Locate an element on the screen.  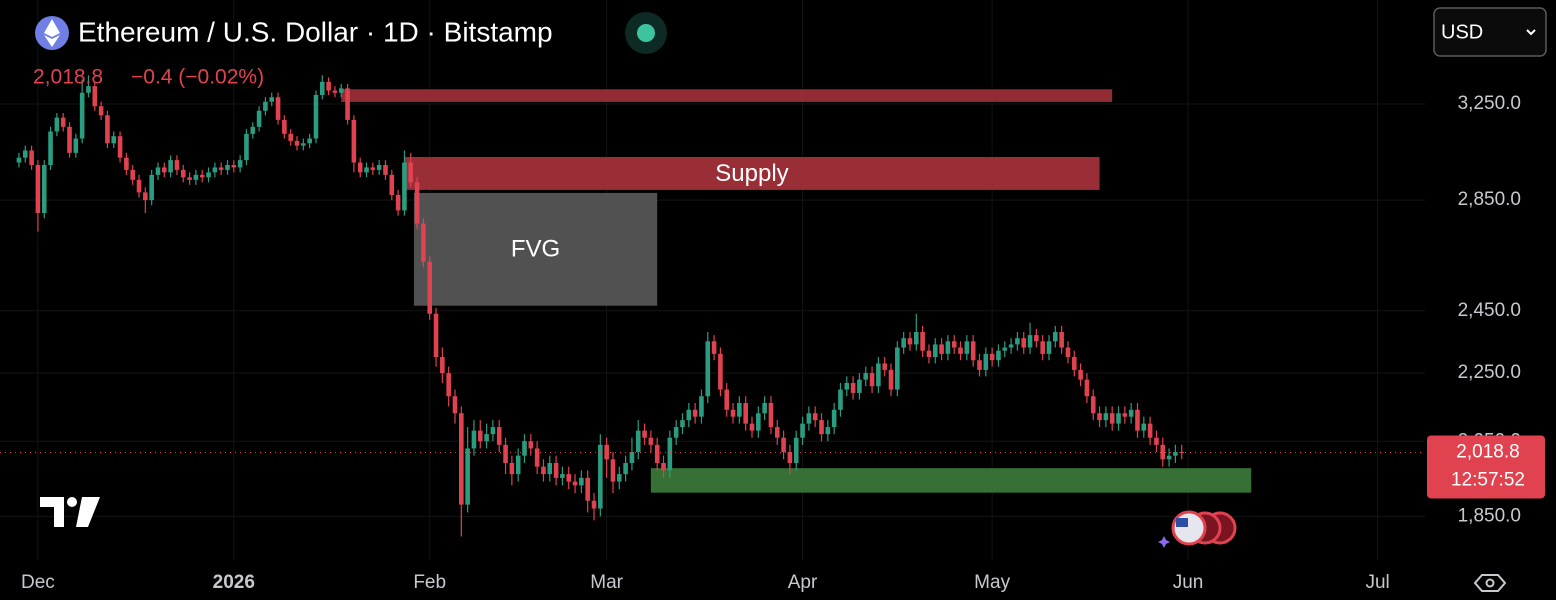
chart-title: Ethereum / U.S. Dollar · 1D · Bitstamp is located at coordinates (315, 31).